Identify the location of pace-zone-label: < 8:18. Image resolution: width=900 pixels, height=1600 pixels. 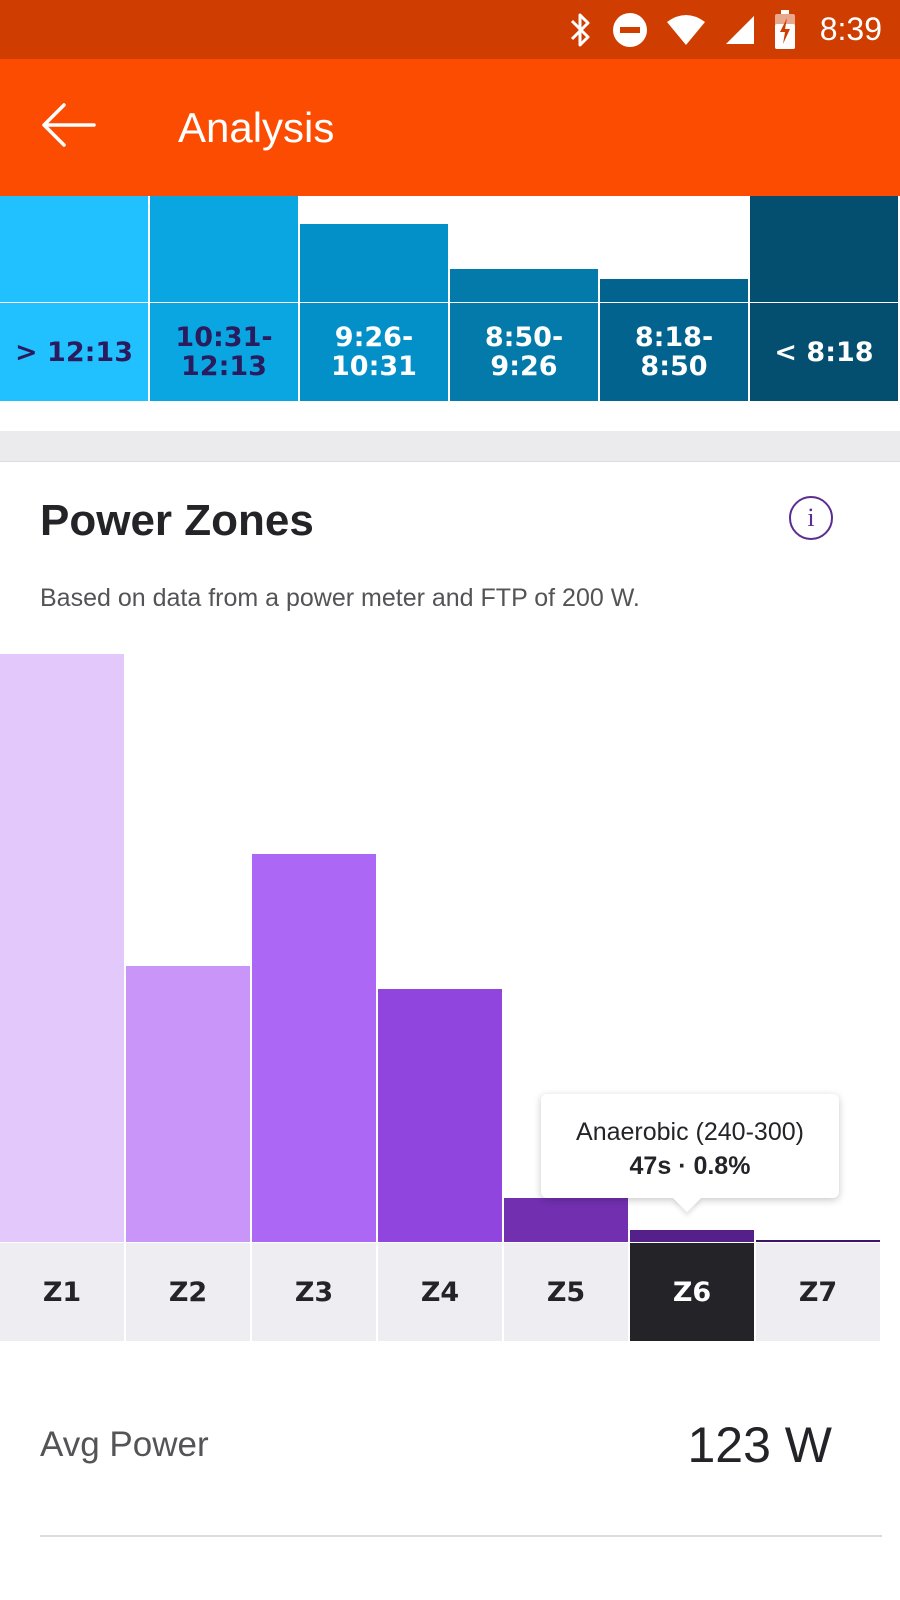
(824, 352).